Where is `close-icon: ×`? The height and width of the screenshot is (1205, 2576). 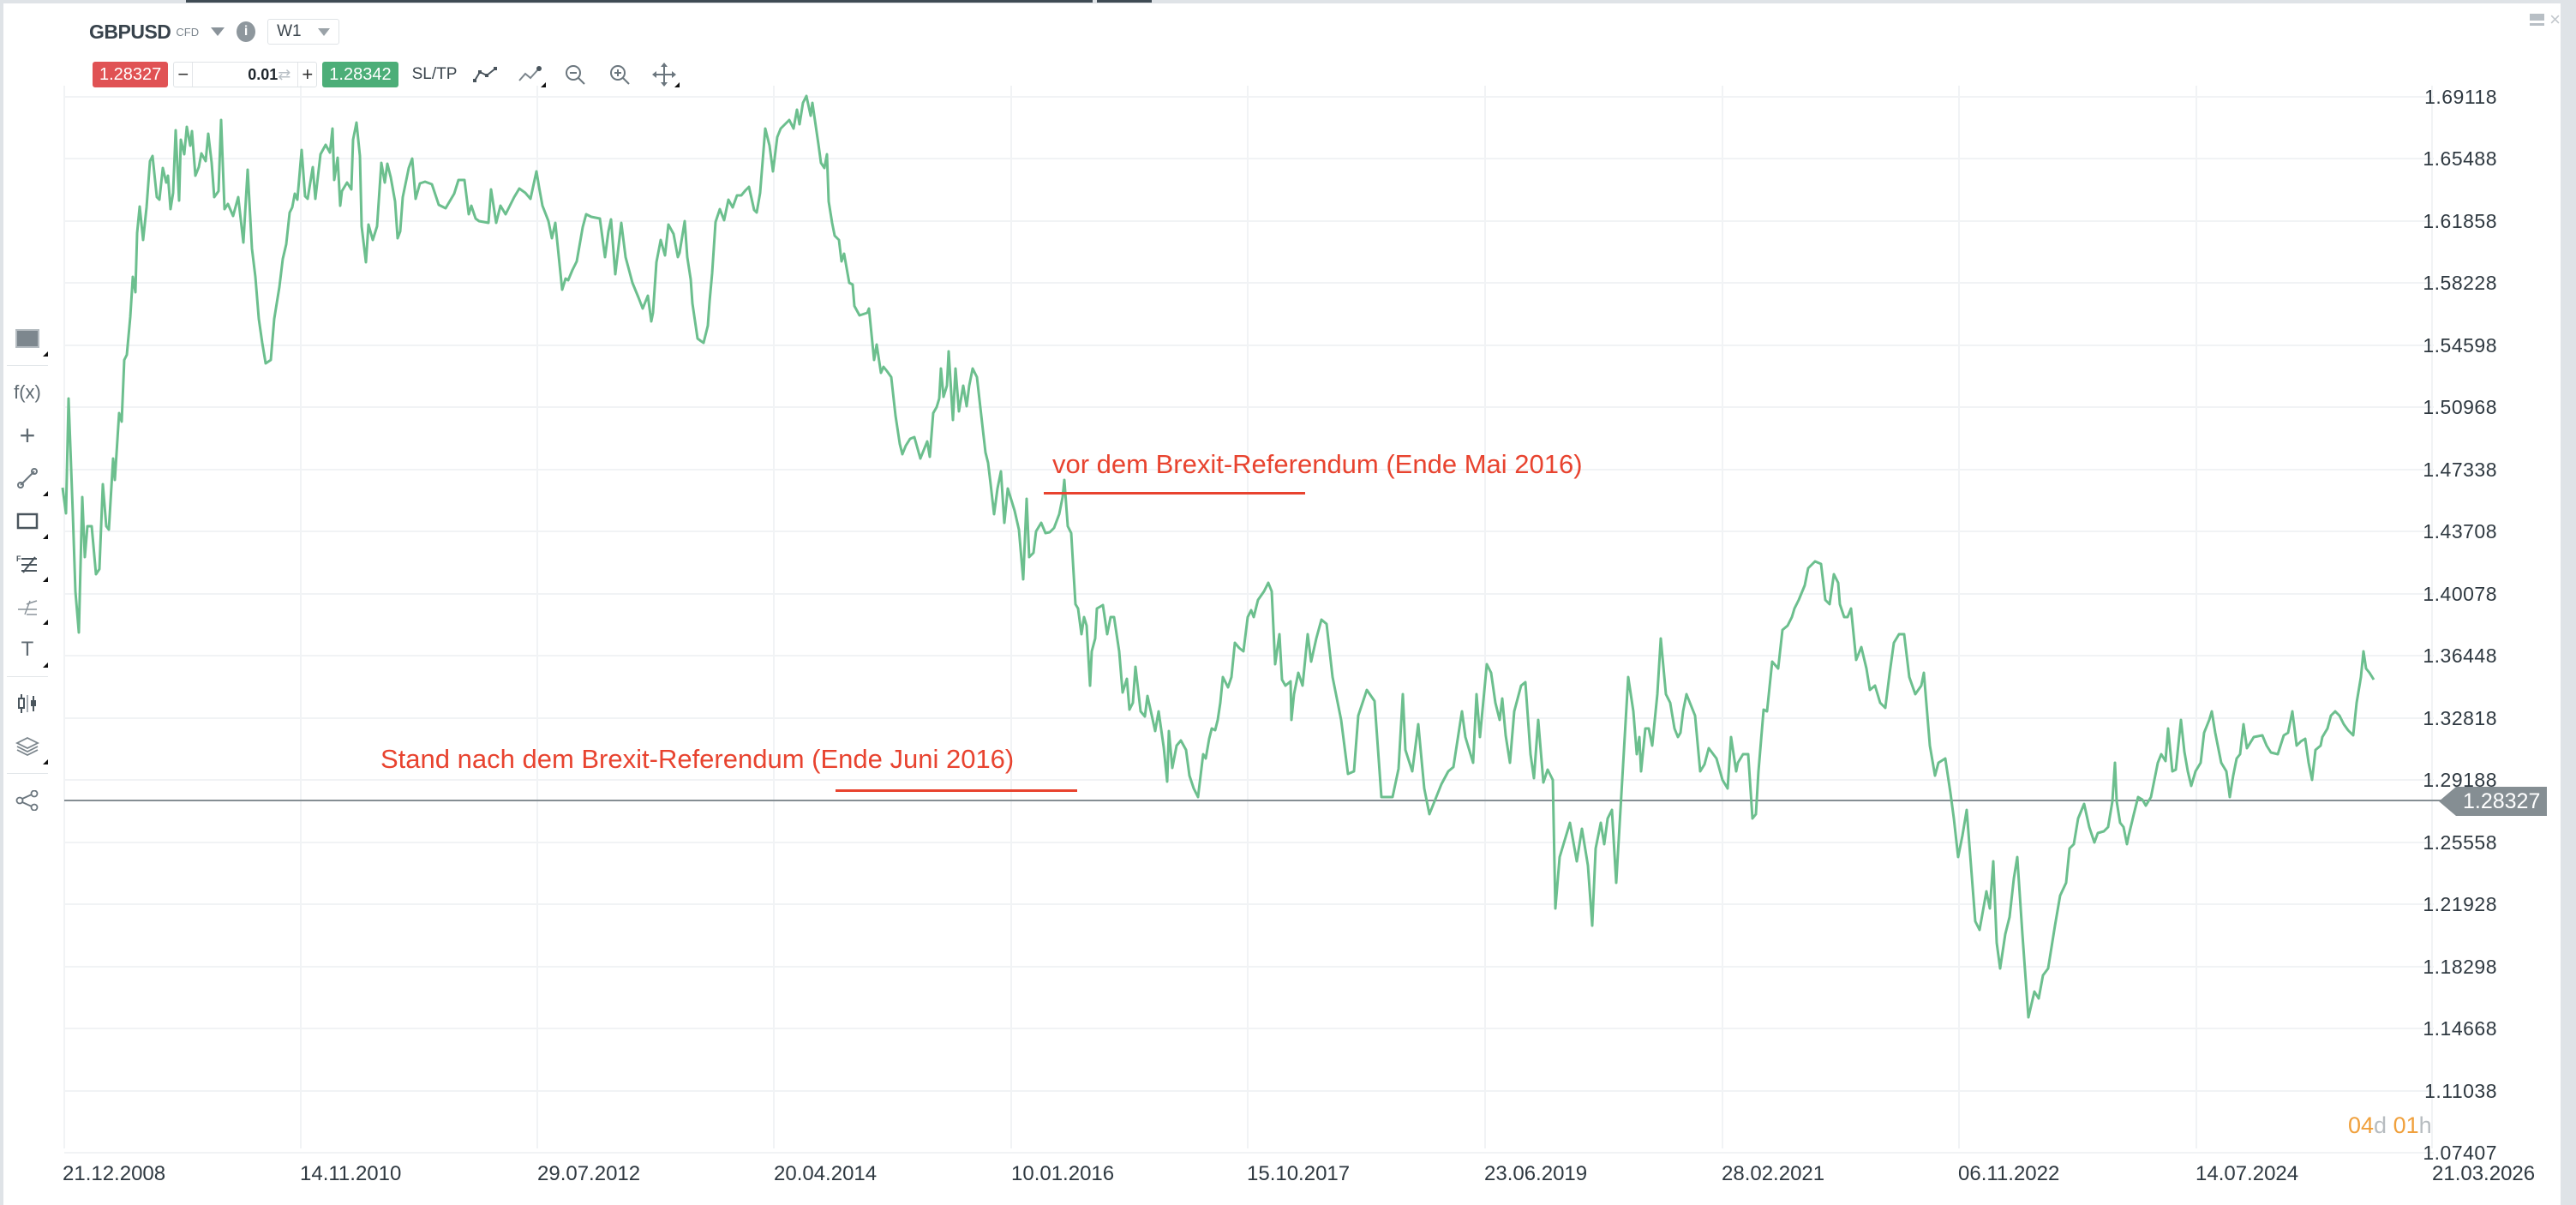
close-icon: × is located at coordinates (2555, 19).